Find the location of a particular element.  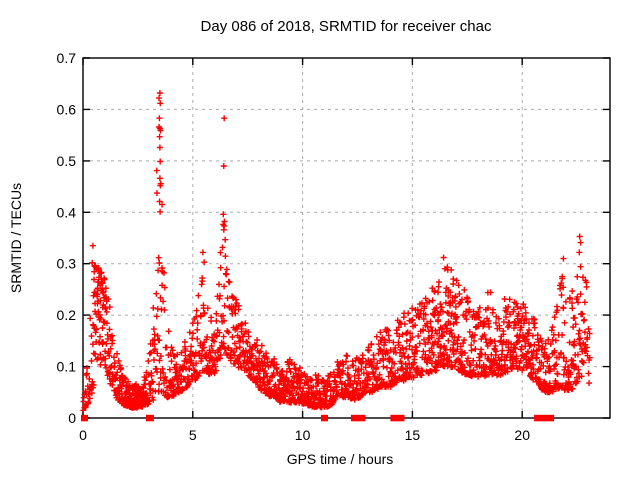

x-axis-label: GPS time / hours is located at coordinates (340, 459).